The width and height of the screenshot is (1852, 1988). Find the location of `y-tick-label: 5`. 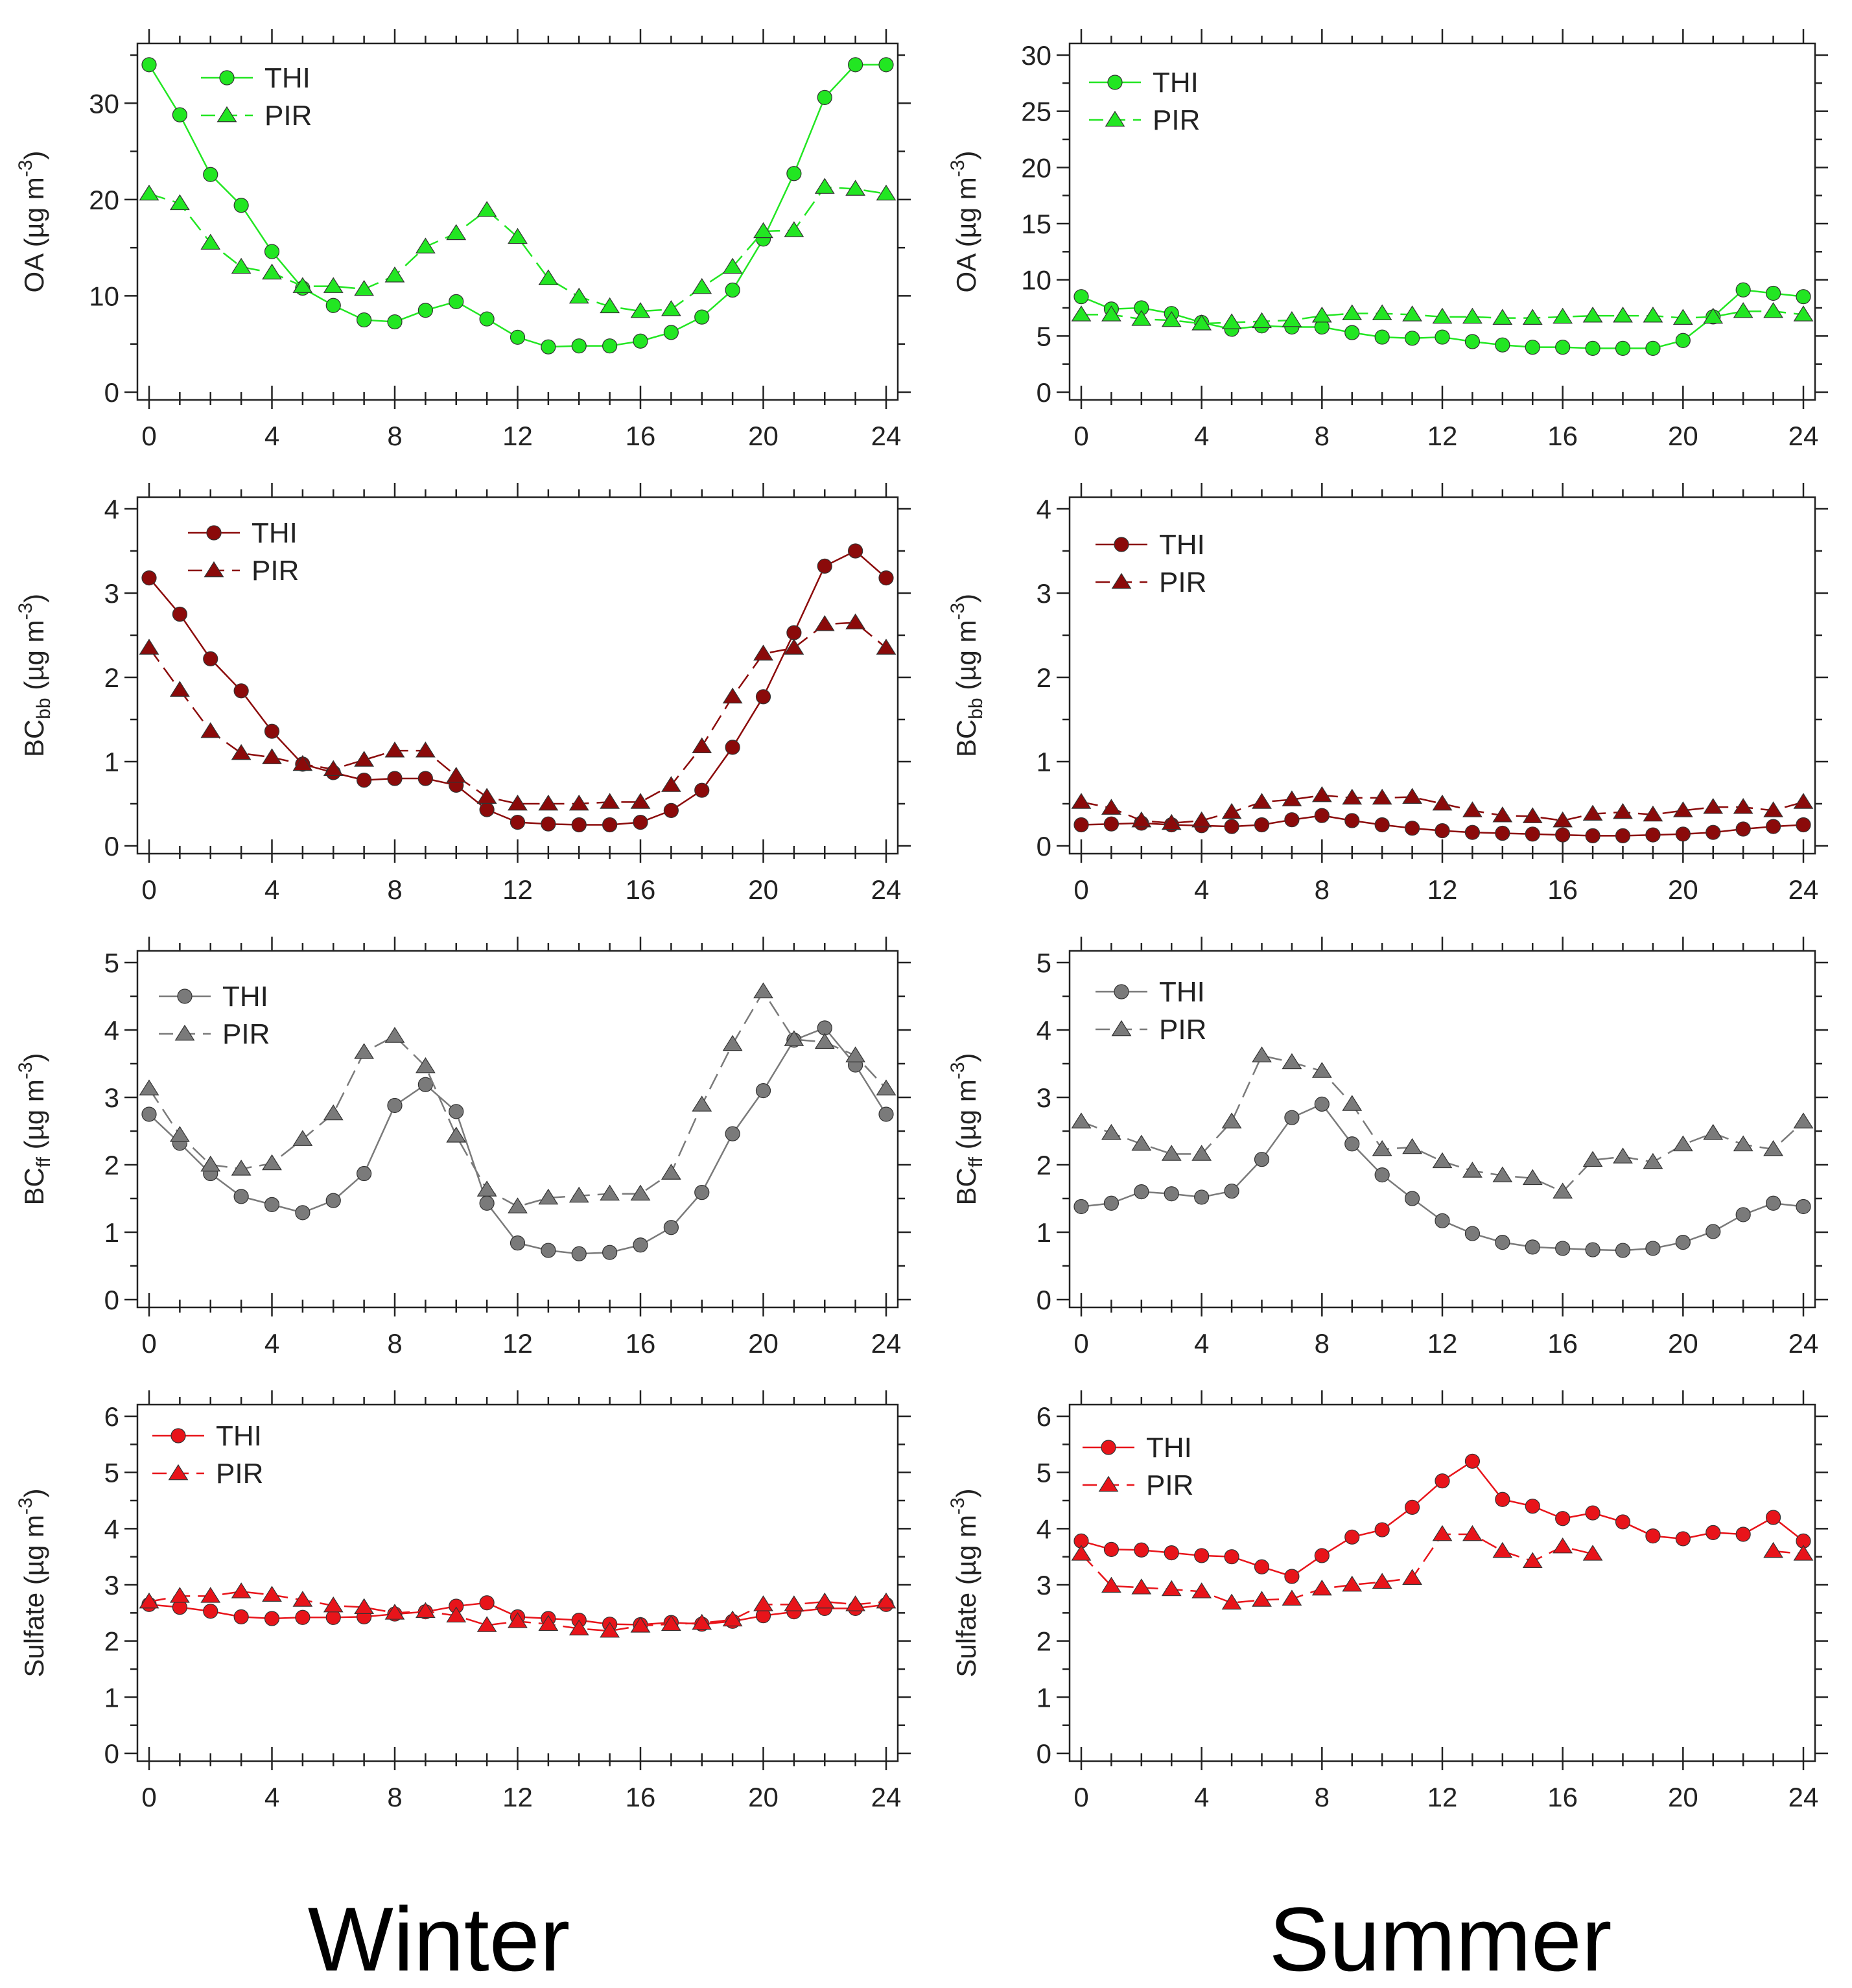

y-tick-label: 5 is located at coordinates (1044, 963).